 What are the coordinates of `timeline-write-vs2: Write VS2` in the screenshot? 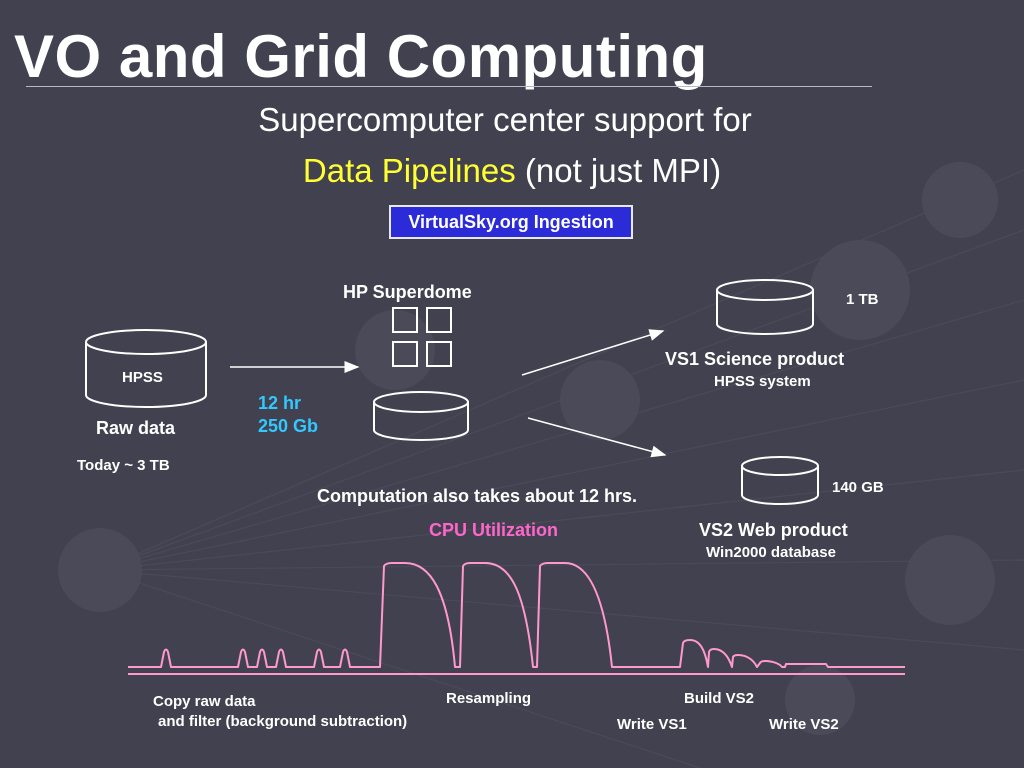 It's located at (804, 724).